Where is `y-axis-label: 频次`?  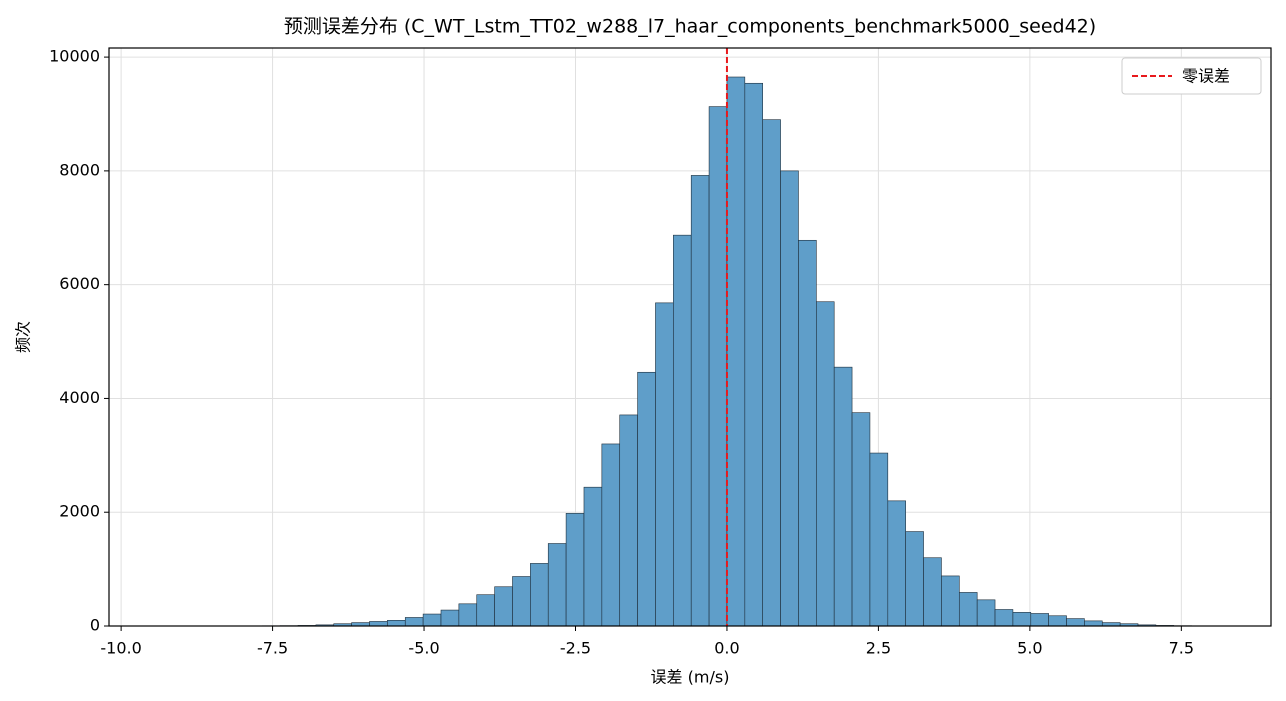
y-axis-label: 频次 is located at coordinates (23, 337).